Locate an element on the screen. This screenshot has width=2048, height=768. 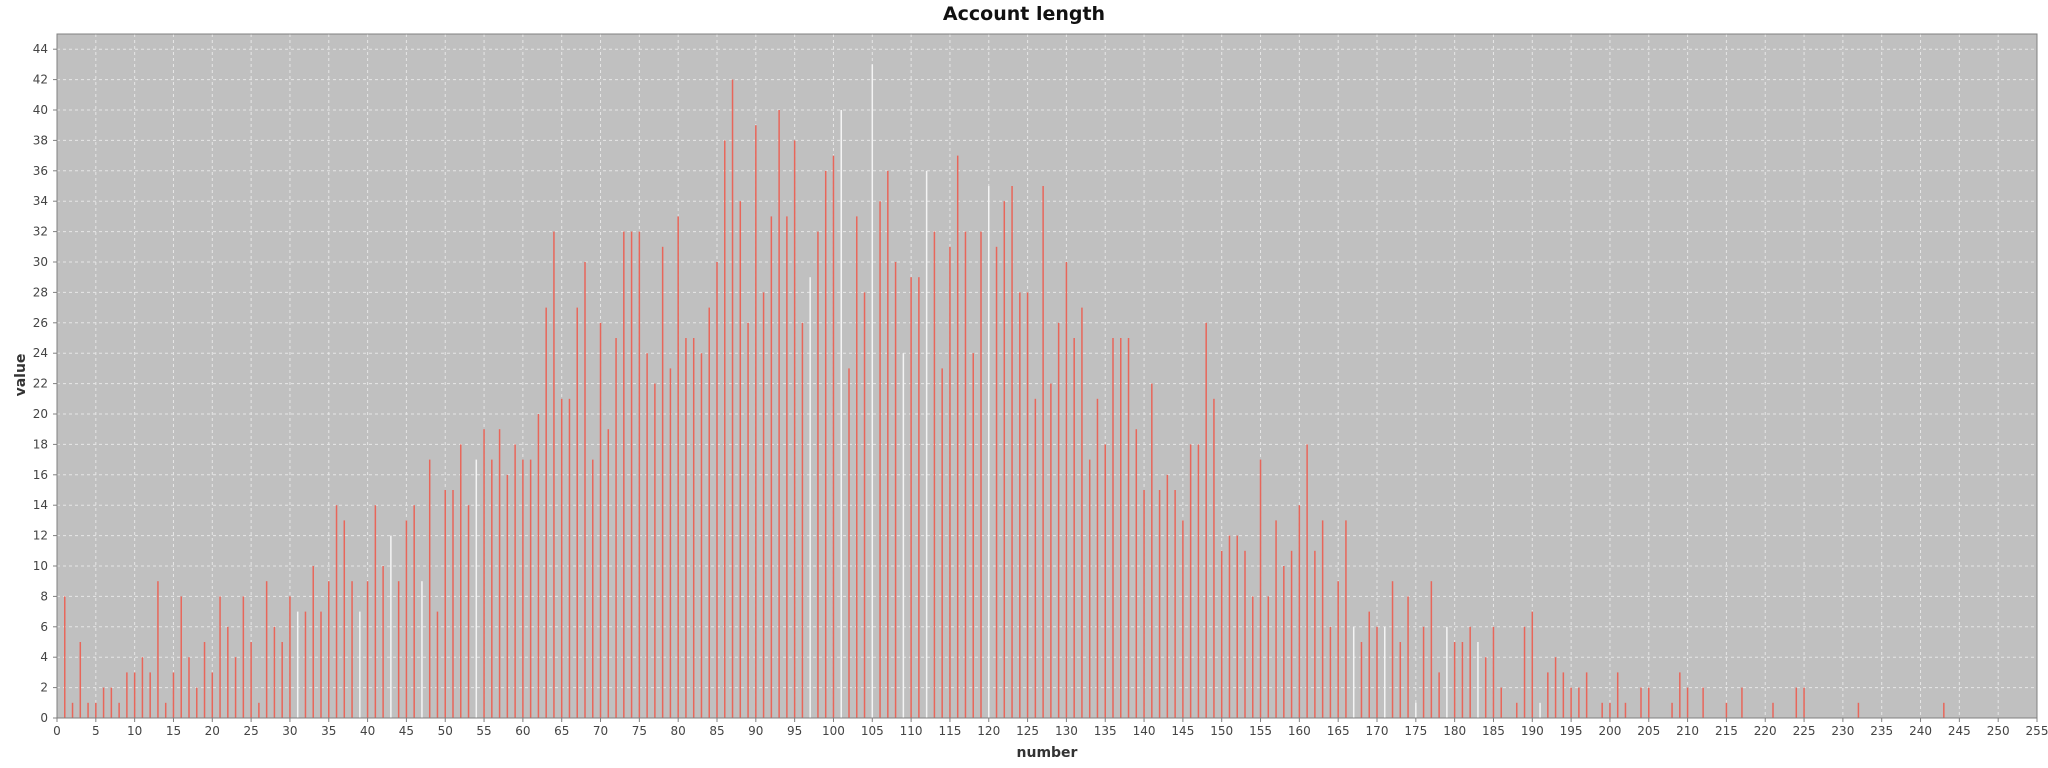
x-tick-label: 40 is located at coordinates (367, 731).